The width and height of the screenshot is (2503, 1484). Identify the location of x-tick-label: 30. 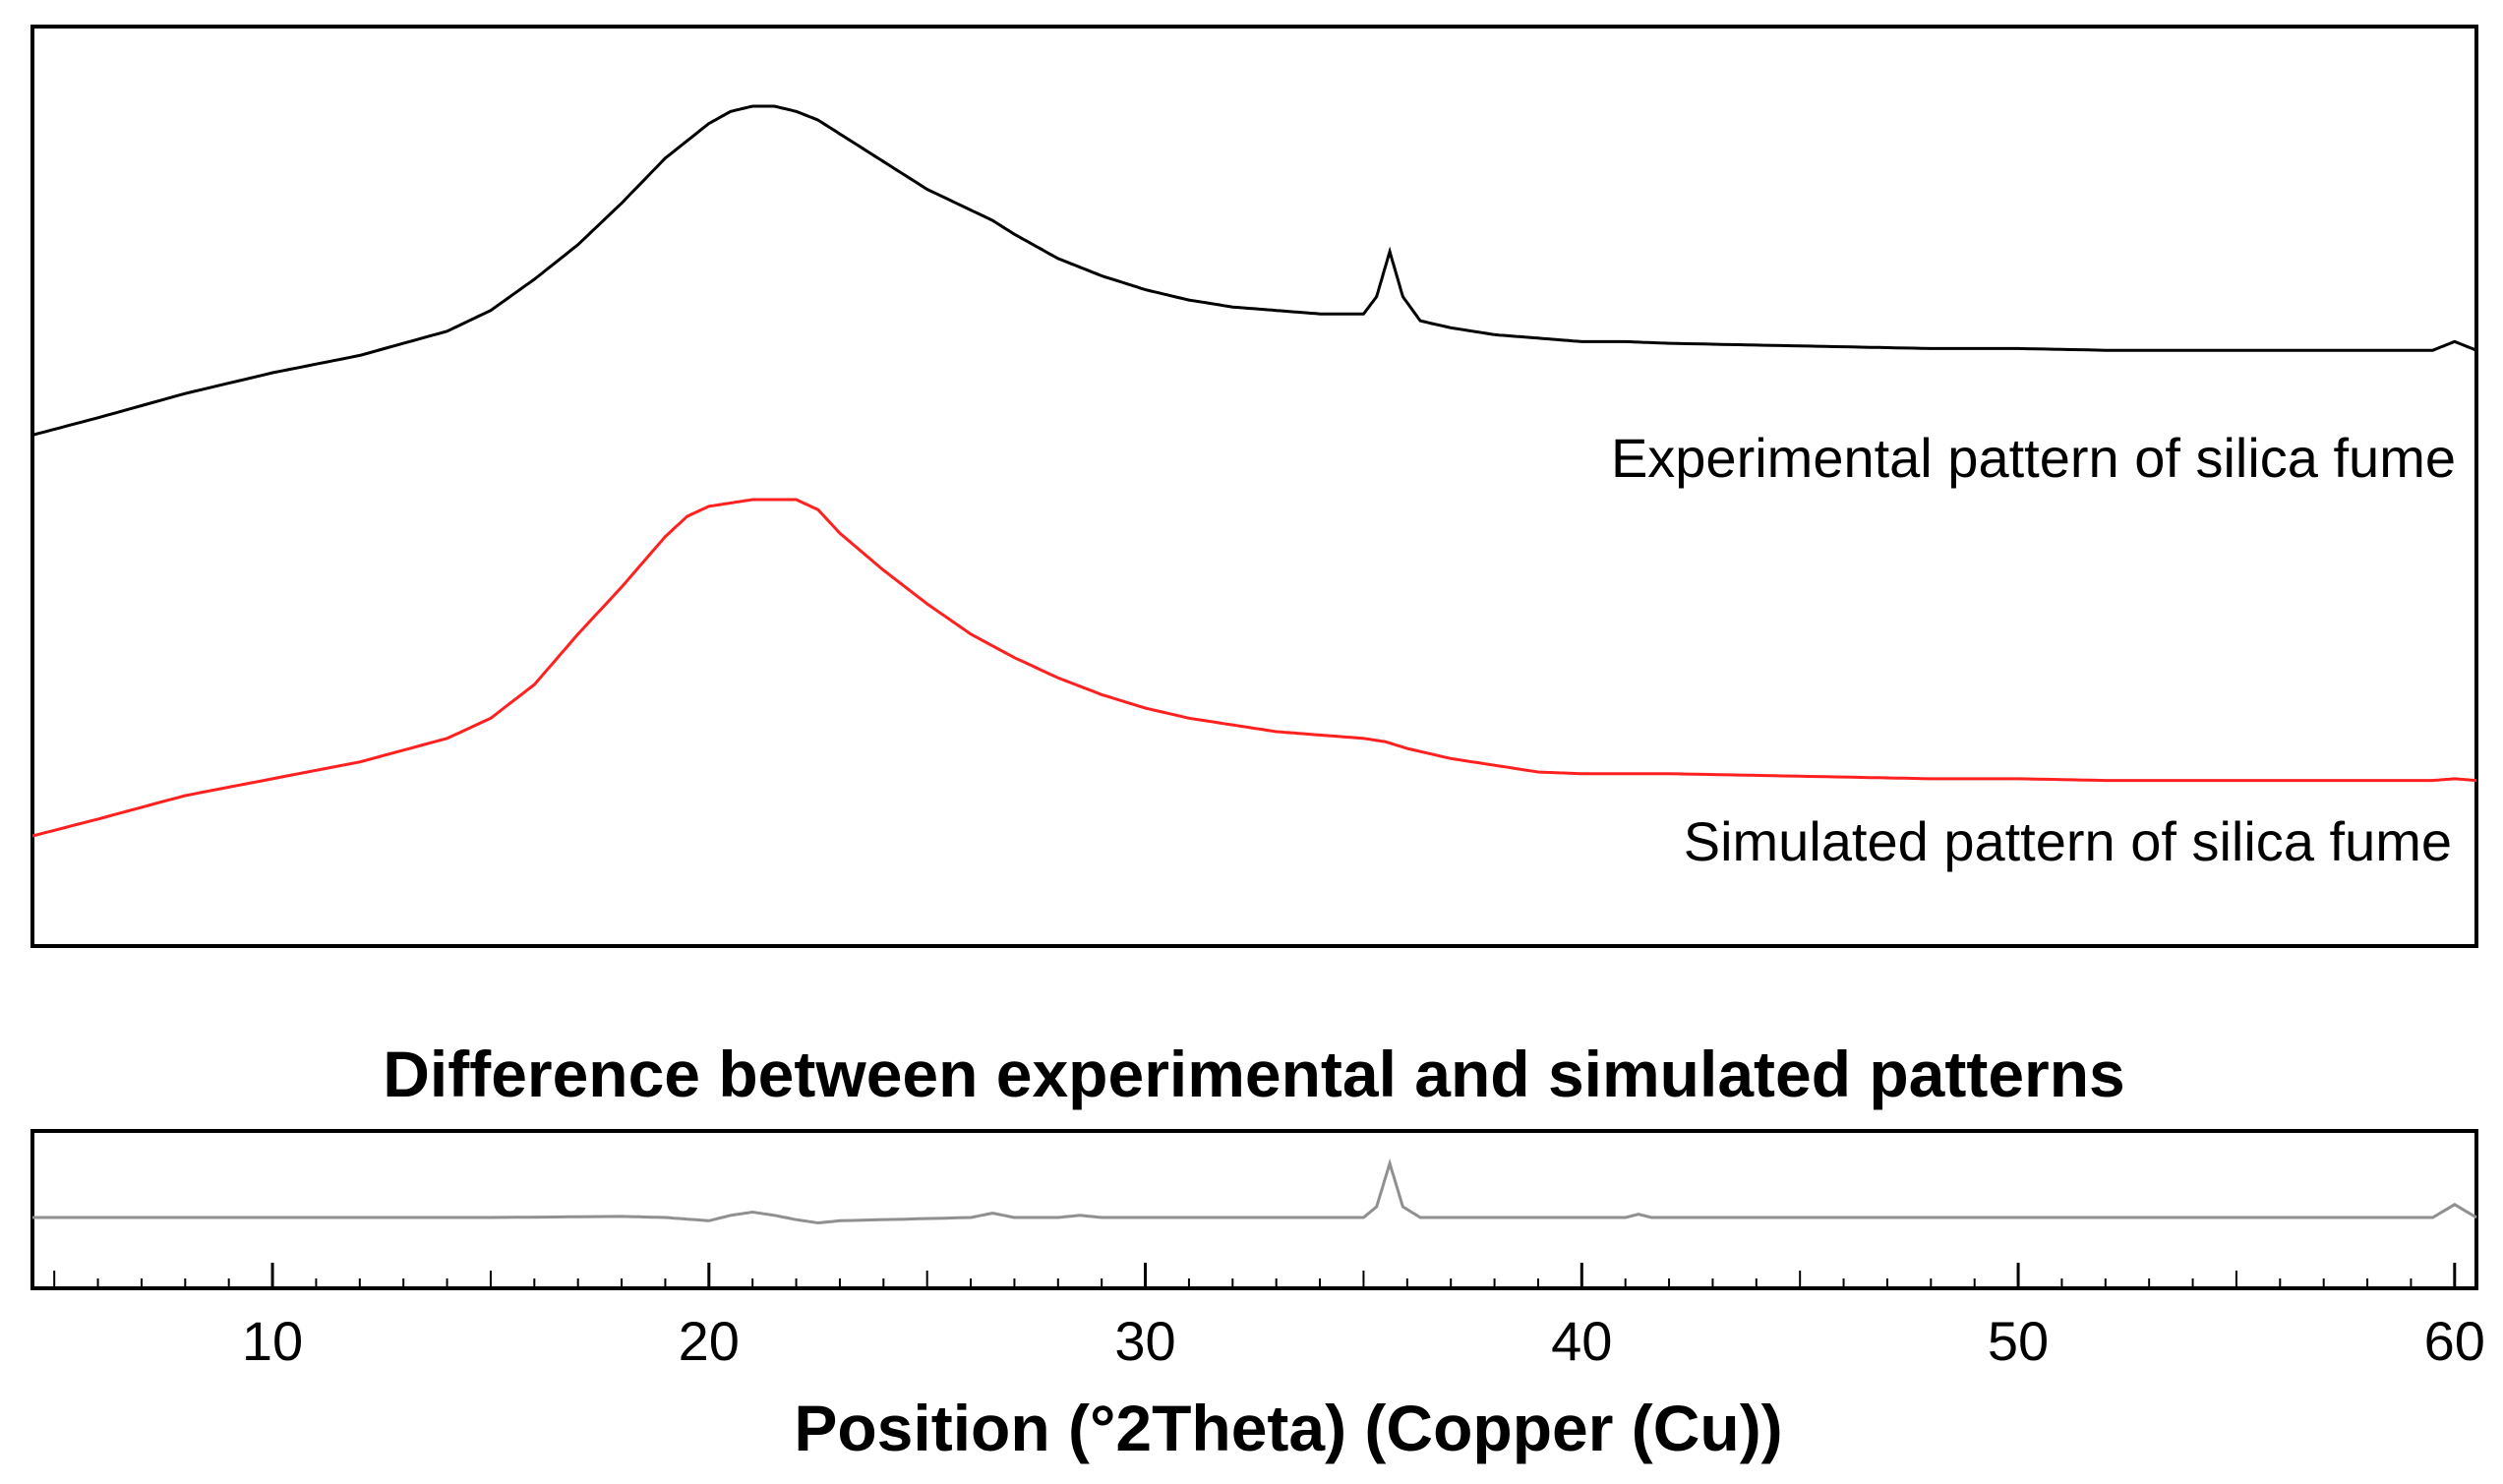
(1144, 1341).